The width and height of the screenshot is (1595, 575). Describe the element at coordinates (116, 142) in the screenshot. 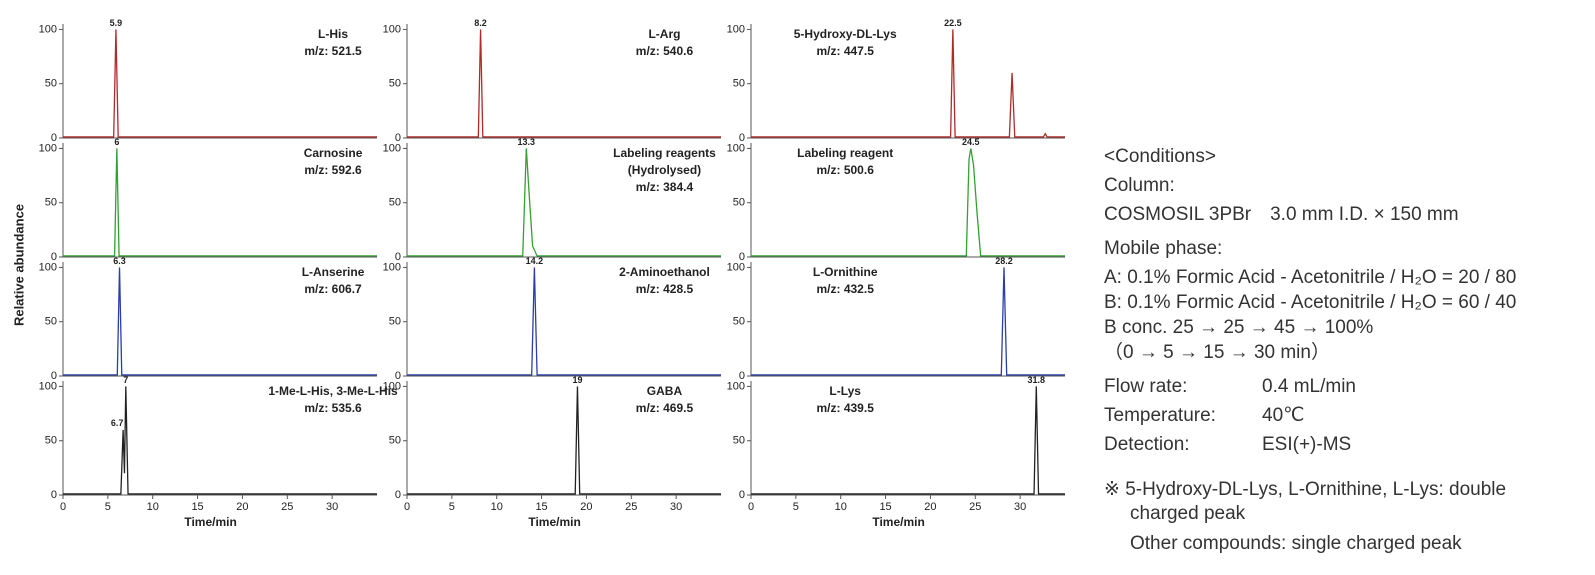

I see `peak-label: 6` at that location.